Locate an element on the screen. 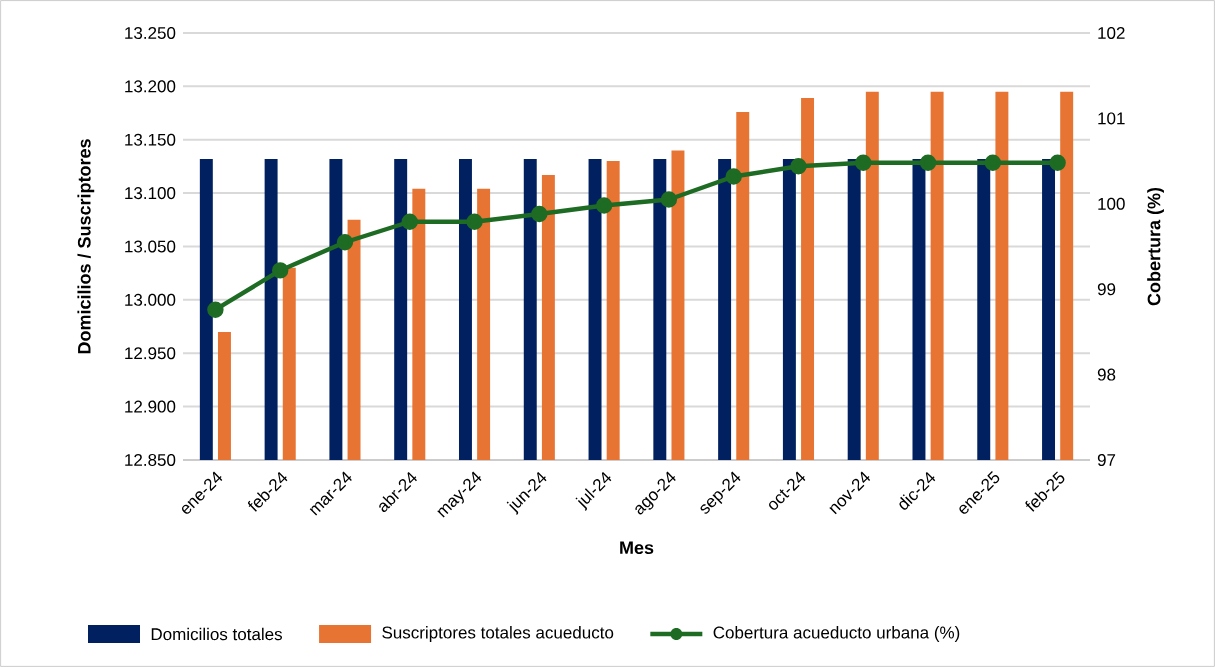  y2-tick-label: 98 is located at coordinates (1106, 374).